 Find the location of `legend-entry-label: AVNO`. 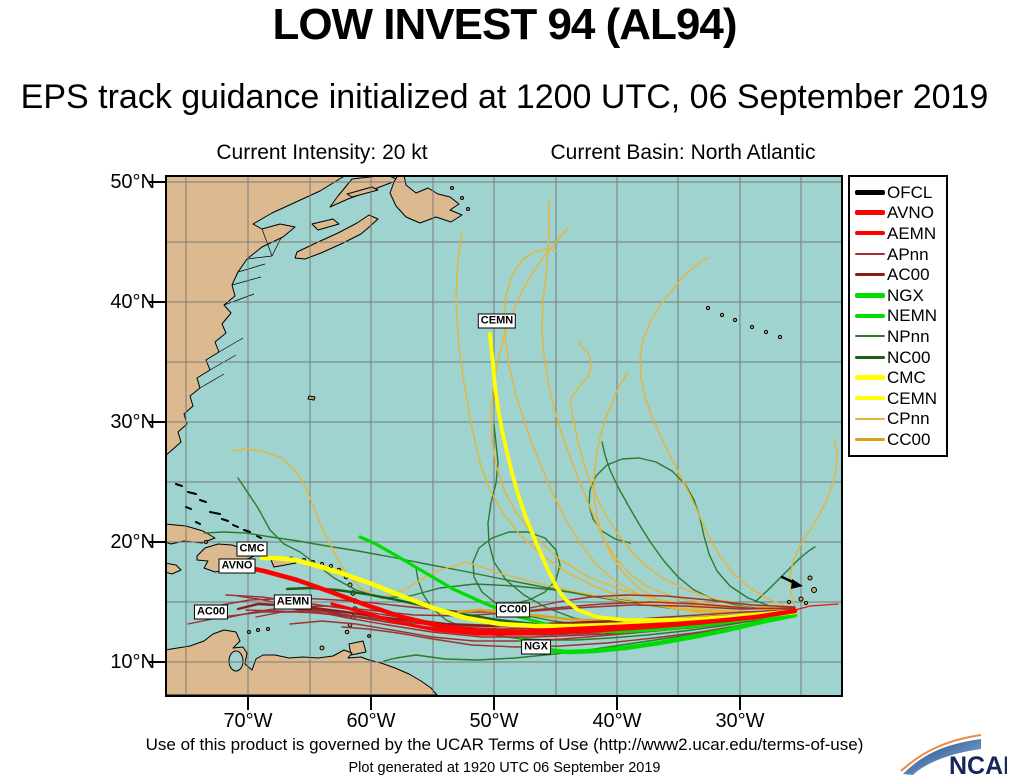

legend-entry-label: AVNO is located at coordinates (910, 213).